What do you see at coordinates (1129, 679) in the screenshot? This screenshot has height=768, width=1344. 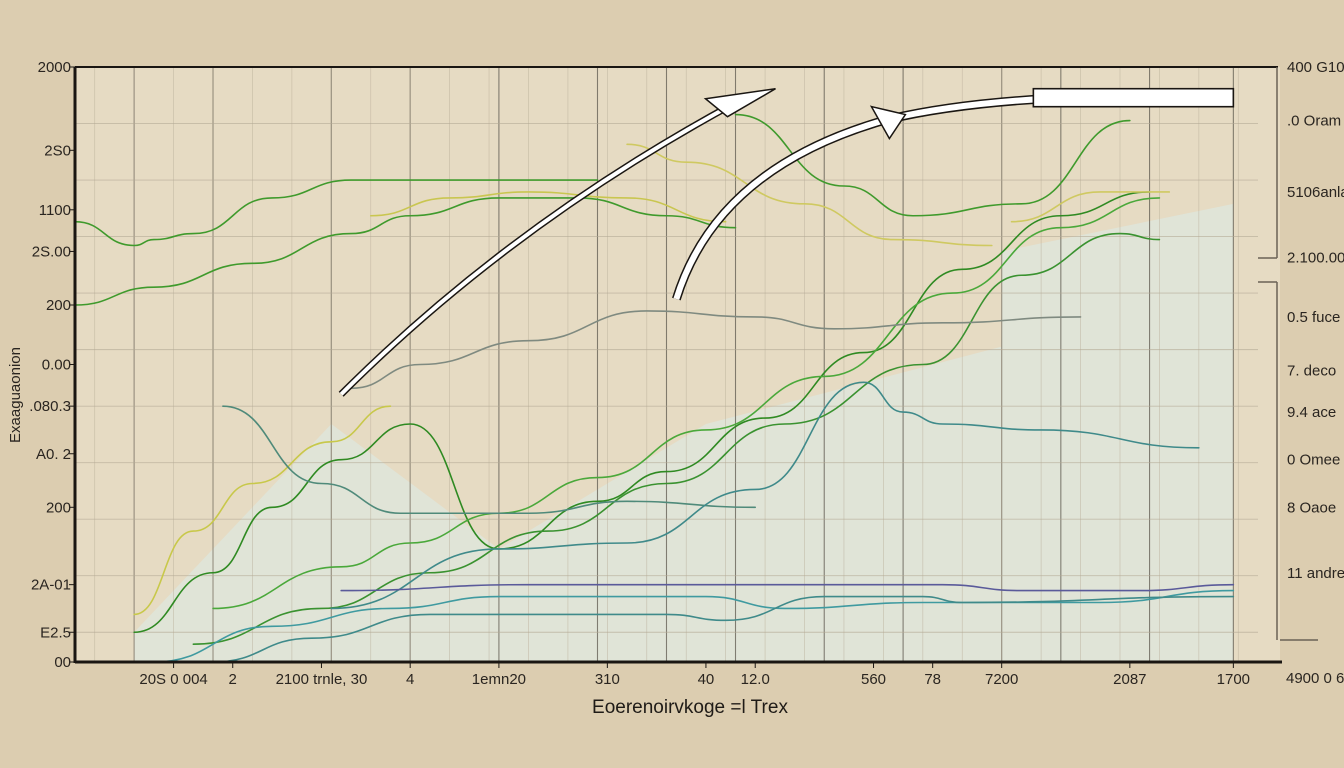 I see `x-tick-label: 2087` at bounding box center [1129, 679].